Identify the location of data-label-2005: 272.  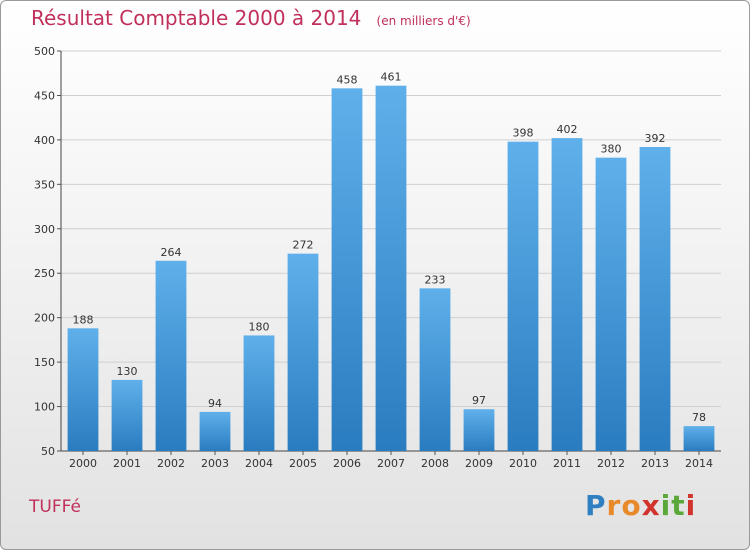
(303, 245).